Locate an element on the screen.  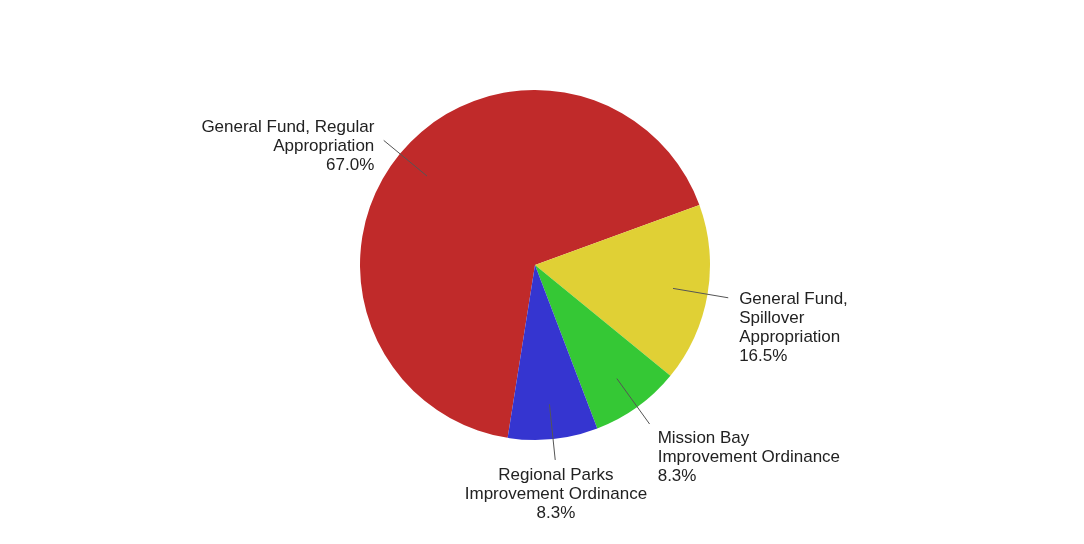
data-label: 16.5% is located at coordinates (763, 355).